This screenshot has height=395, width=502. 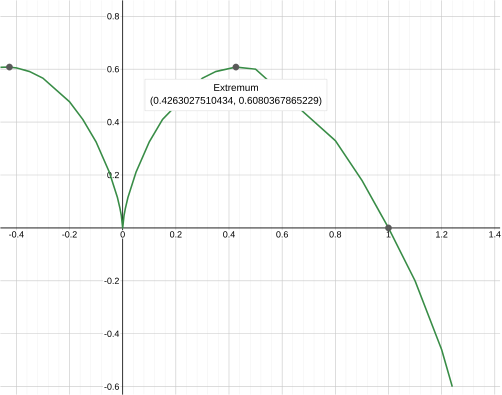 I want to click on x-tick-label: 0.4, so click(x=229, y=234).